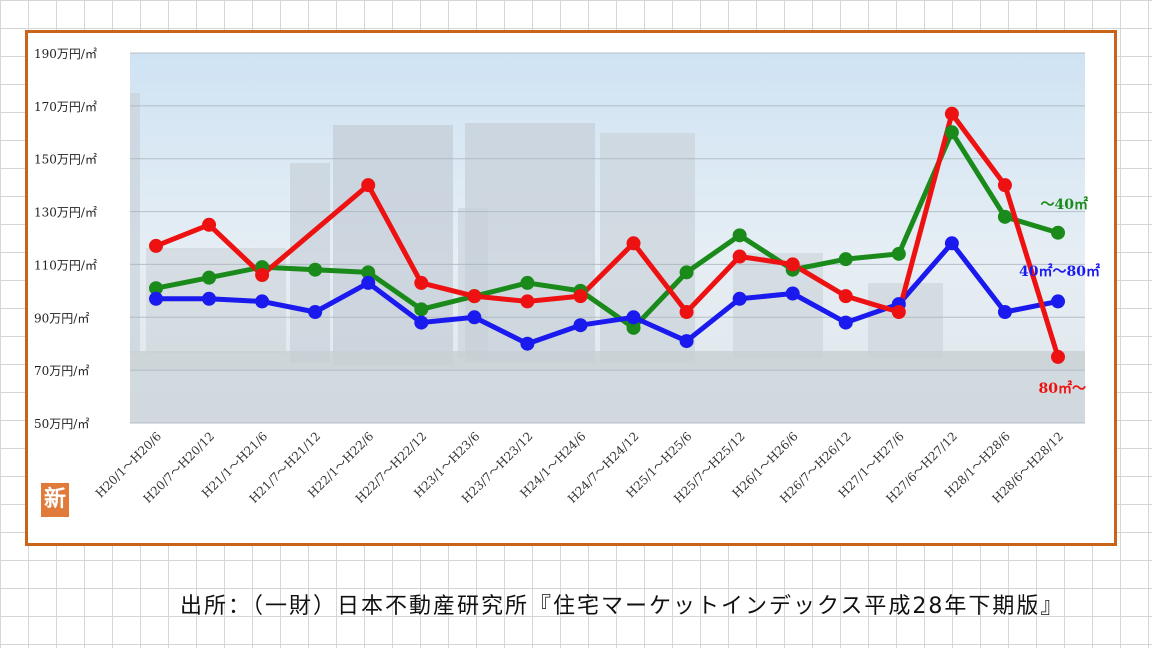  Describe the element at coordinates (65, 265) in the screenshot. I see `y-tick-label: 110万円/㎡` at that location.